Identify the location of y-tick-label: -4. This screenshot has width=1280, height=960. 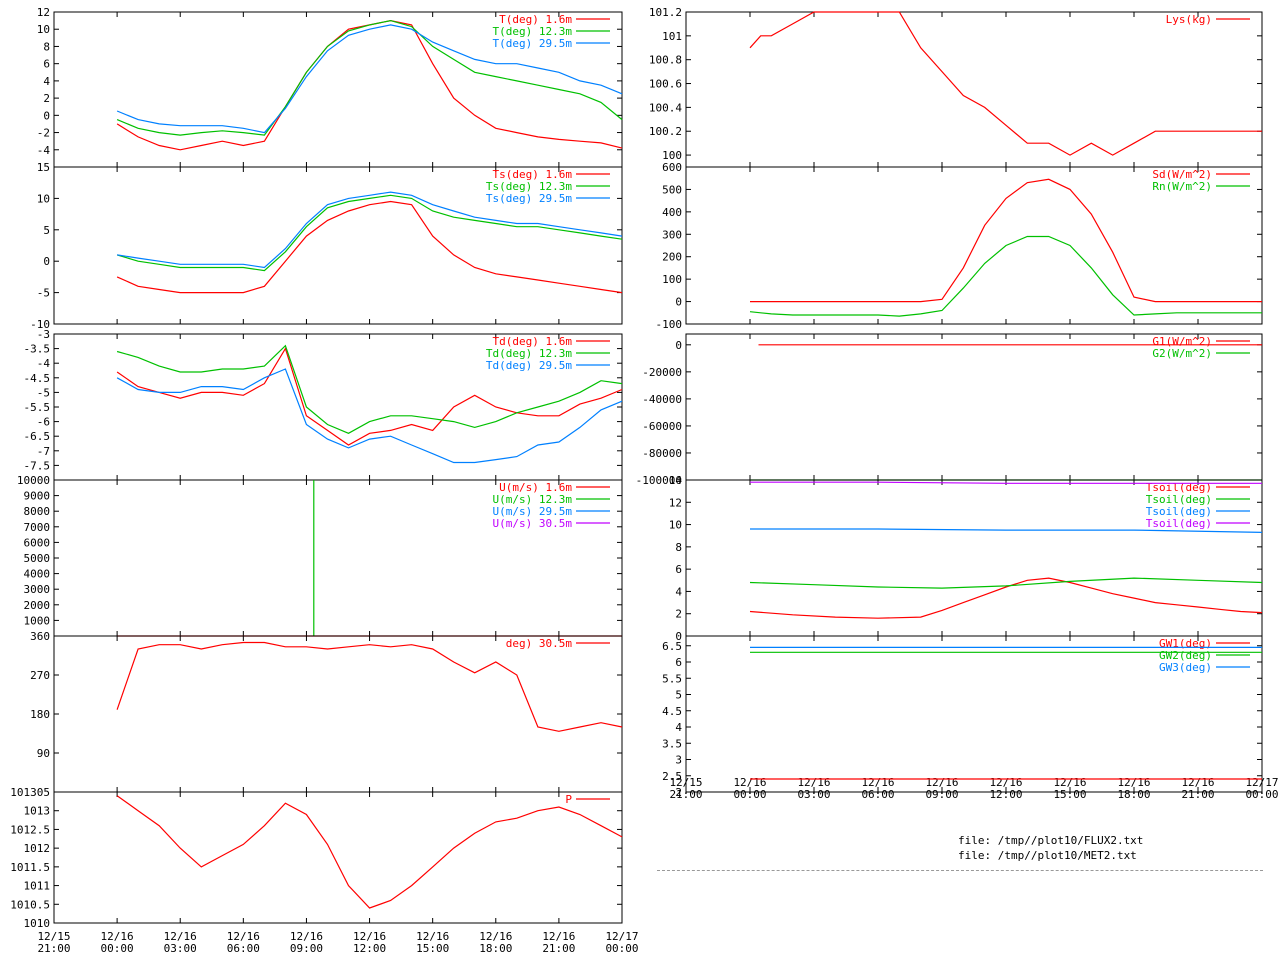
(44, 150).